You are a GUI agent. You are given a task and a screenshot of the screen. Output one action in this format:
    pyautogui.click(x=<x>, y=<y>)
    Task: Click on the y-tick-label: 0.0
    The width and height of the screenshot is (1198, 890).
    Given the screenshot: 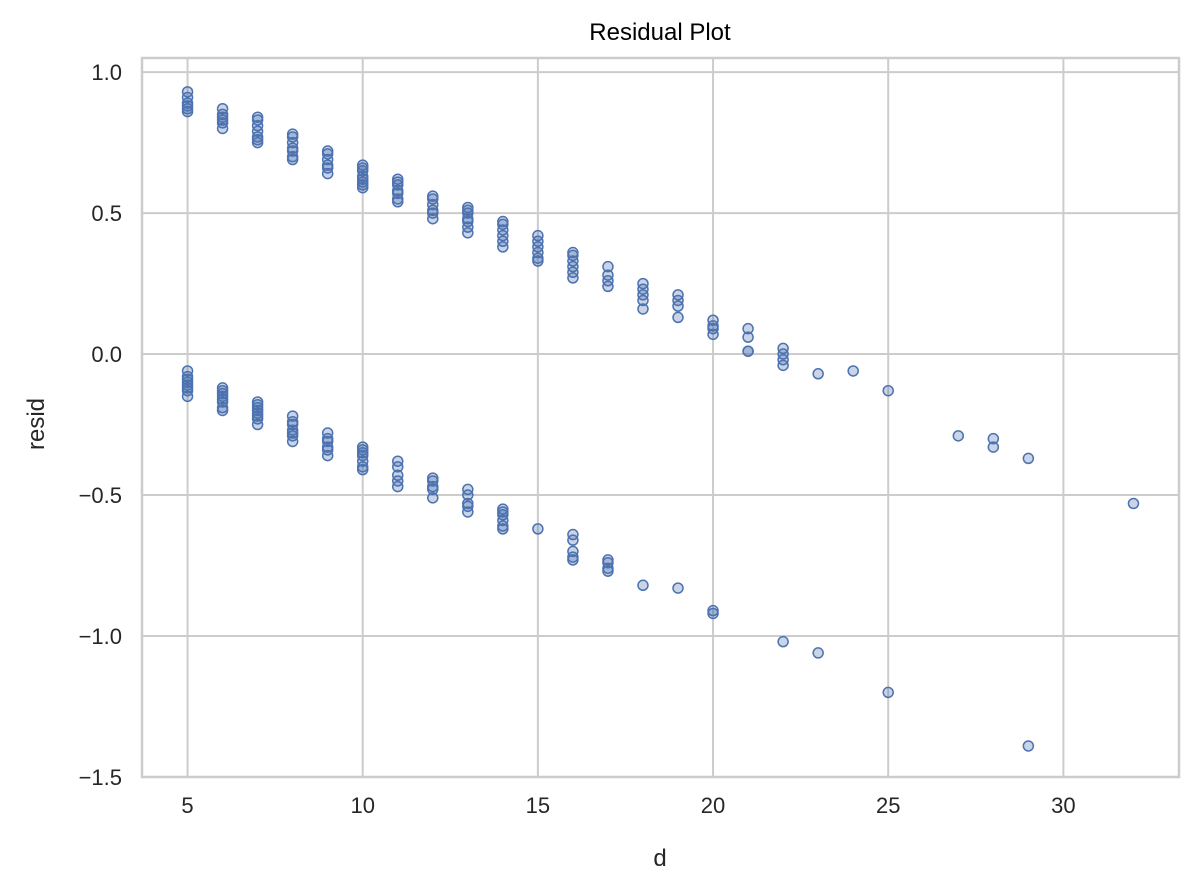 What is the action you would take?
    pyautogui.click(x=106, y=354)
    